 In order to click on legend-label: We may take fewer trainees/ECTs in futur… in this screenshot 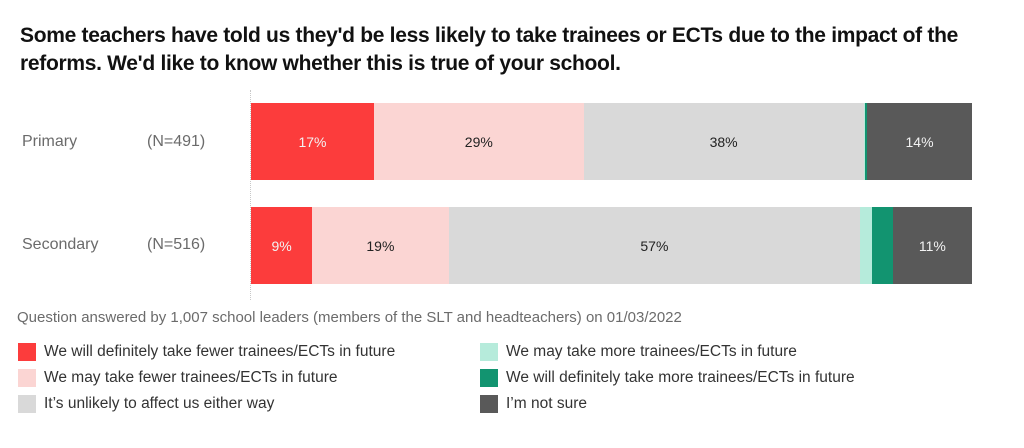, I will do `click(191, 377)`.